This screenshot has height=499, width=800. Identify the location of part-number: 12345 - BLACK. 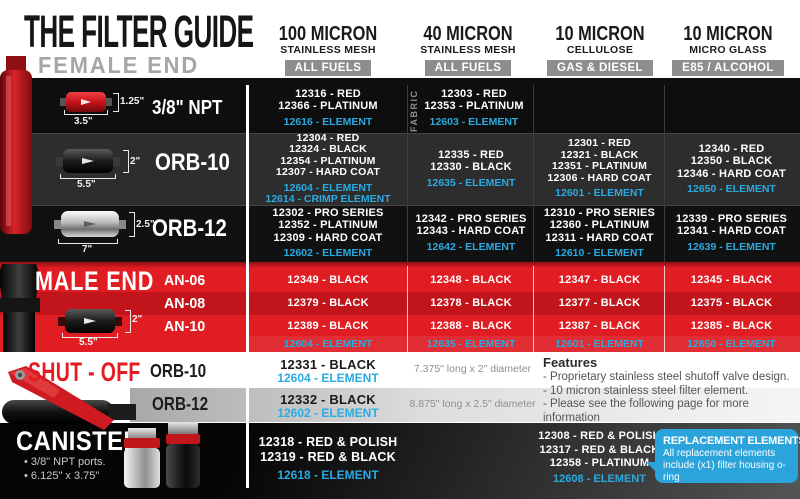
(731, 280).